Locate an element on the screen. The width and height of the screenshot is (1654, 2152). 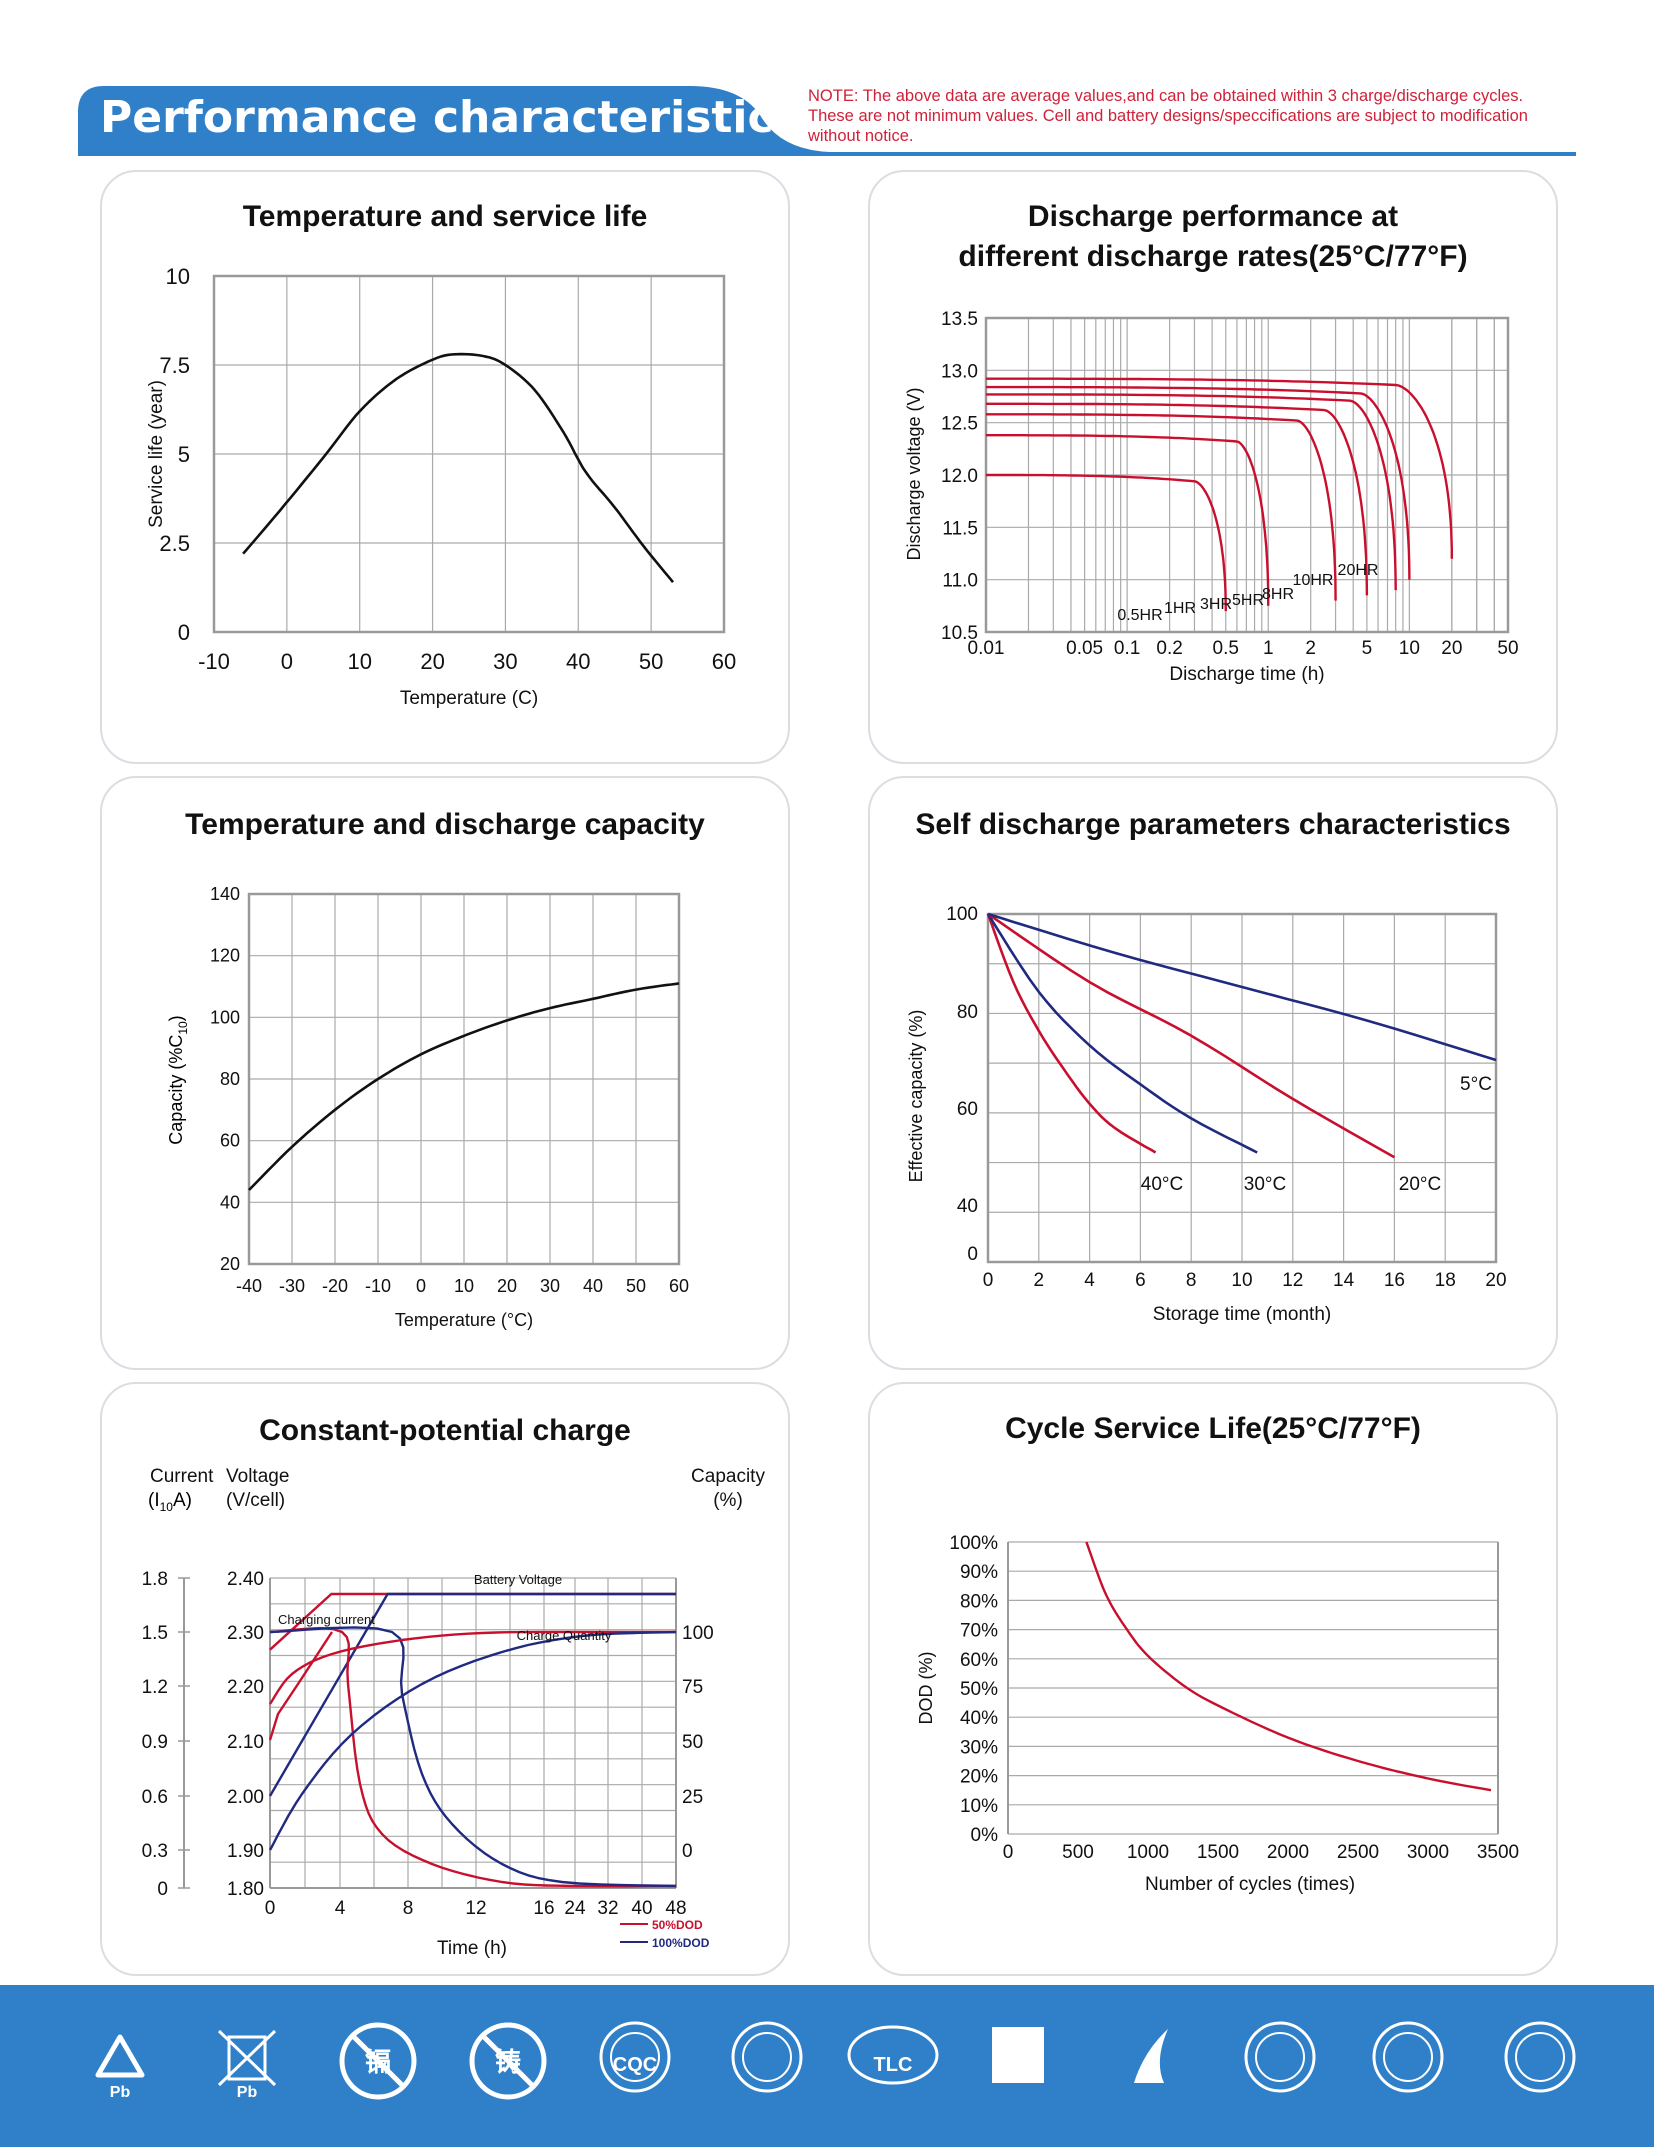
tick-label: 30 is located at coordinates (505, 661).